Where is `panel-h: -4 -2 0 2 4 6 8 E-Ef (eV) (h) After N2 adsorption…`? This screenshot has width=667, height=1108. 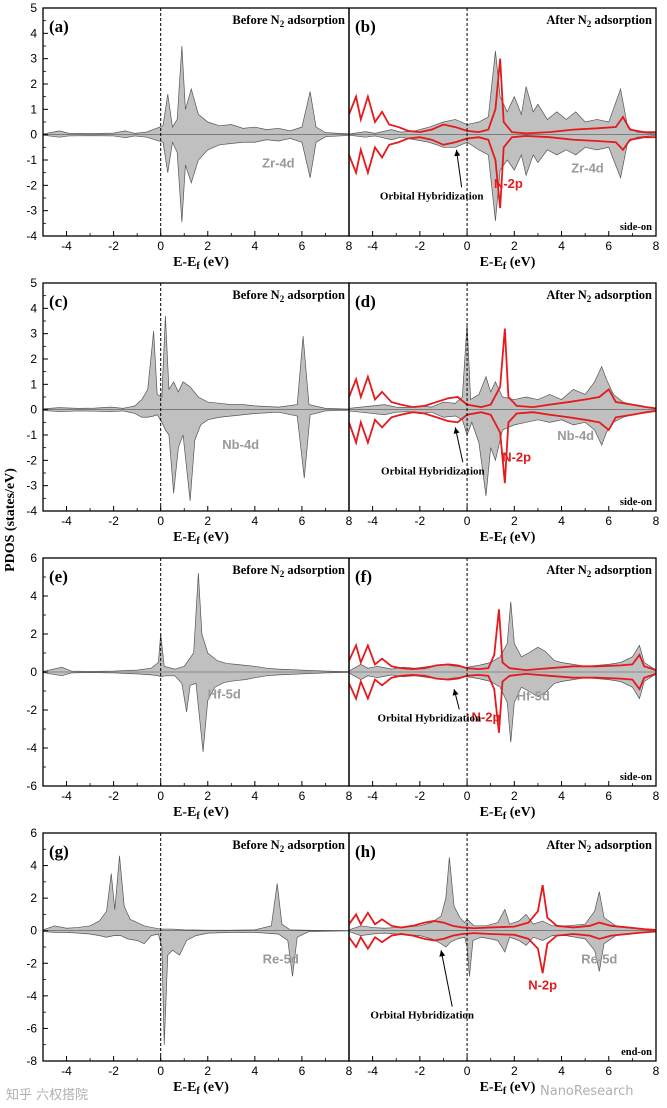
panel-h: -4 -2 0 2 4 6 8 E-Ef (eV) (h) After N2 adsorption… is located at coordinates (504, 964).